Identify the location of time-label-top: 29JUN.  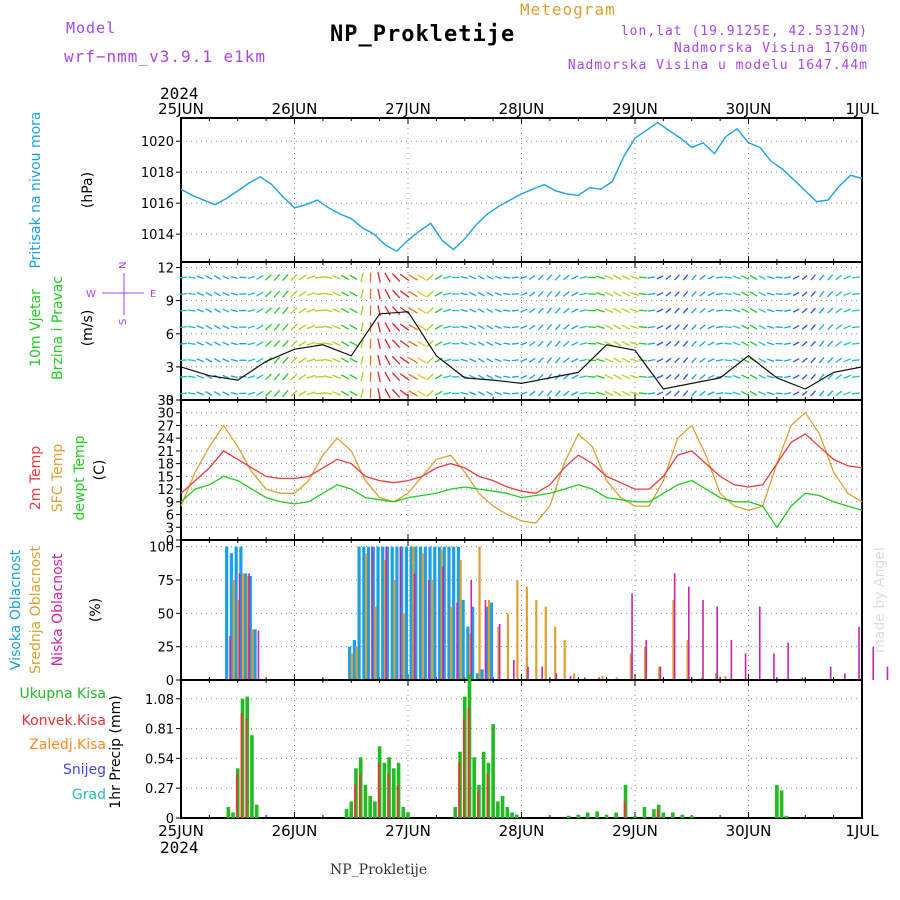
(635, 109).